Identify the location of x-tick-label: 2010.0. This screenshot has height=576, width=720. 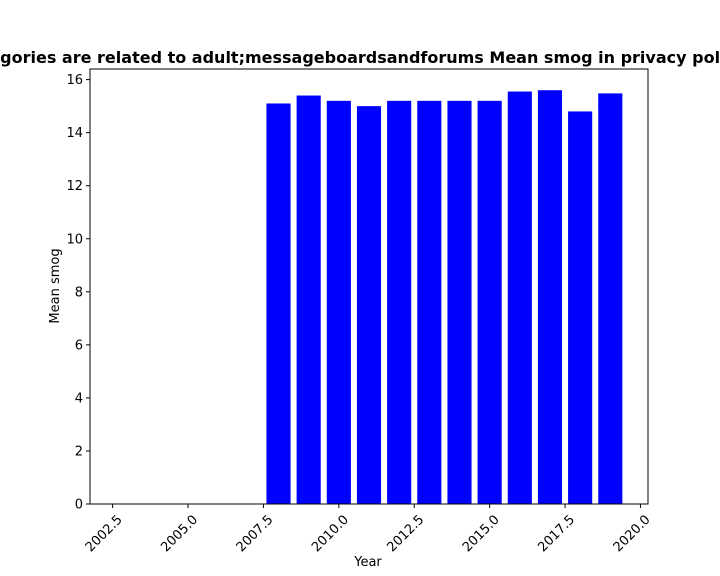
(330, 533).